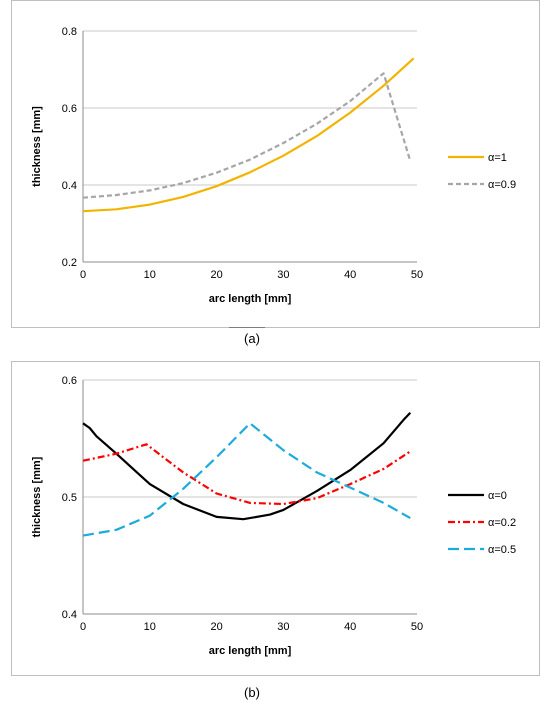 The width and height of the screenshot is (550, 711). What do you see at coordinates (69, 32) in the screenshot?
I see `y-tick-label: 0.8` at bounding box center [69, 32].